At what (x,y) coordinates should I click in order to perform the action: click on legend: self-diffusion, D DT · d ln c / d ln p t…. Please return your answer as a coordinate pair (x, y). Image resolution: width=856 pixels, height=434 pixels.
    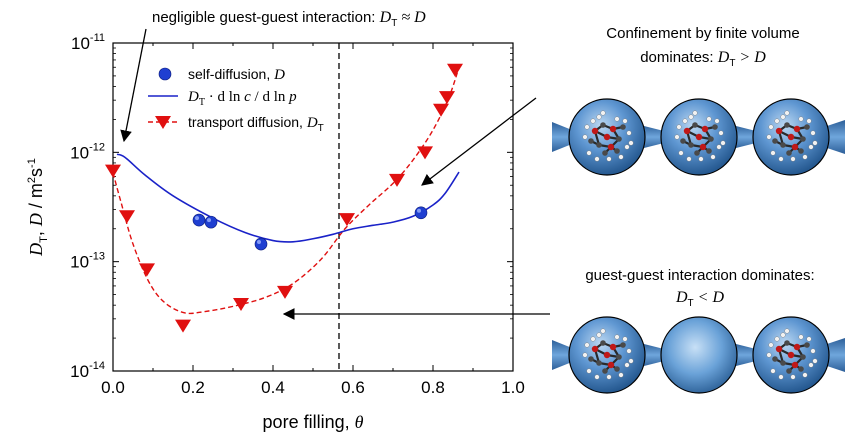
    Looking at the image, I should click on (236, 100).